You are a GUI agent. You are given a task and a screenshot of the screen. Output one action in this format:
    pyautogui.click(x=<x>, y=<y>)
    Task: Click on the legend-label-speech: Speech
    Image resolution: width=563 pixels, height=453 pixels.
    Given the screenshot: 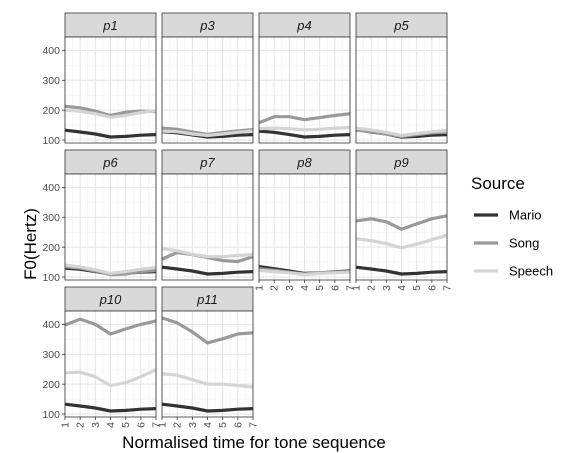 What is the action you would take?
    pyautogui.click(x=531, y=271)
    